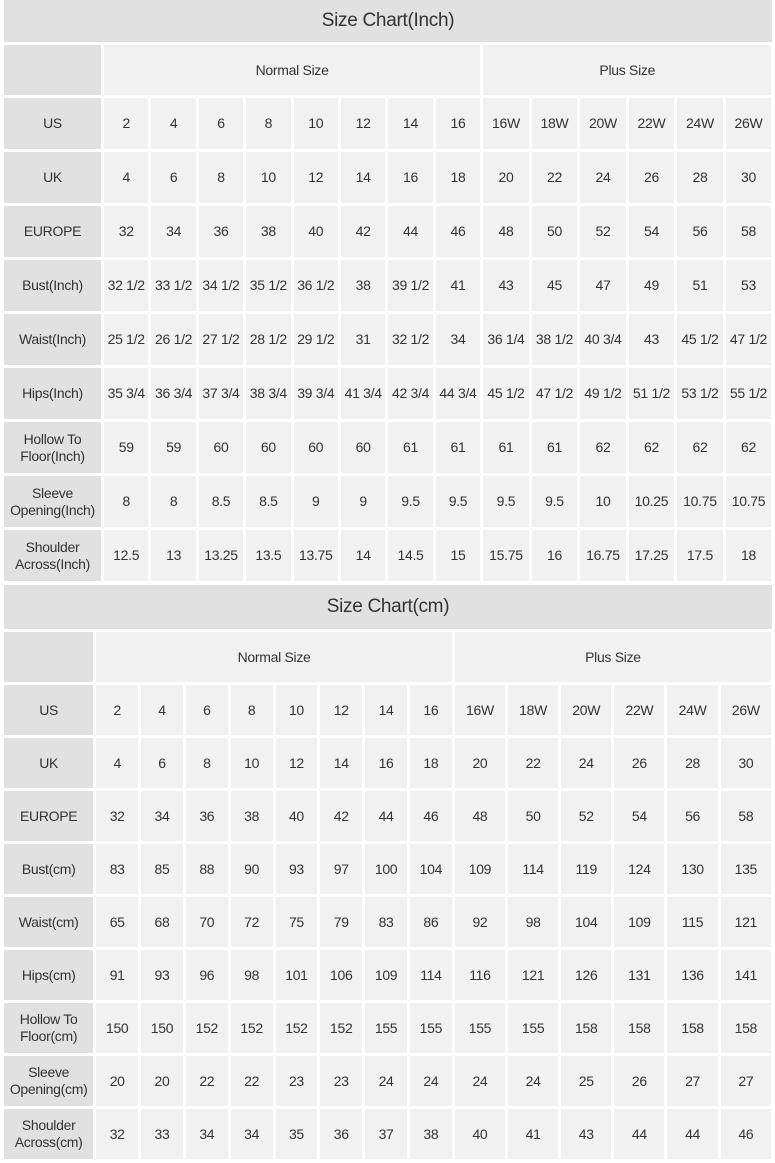 The height and width of the screenshot is (1163, 775). Describe the element at coordinates (117, 816) in the screenshot. I see `size-cell: 32` at that location.